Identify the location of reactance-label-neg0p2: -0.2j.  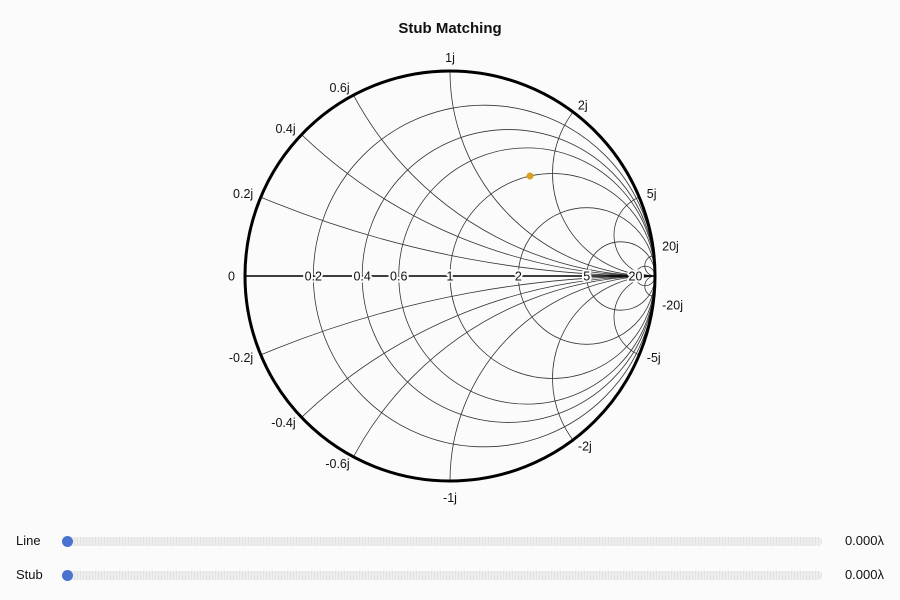
(241, 358).